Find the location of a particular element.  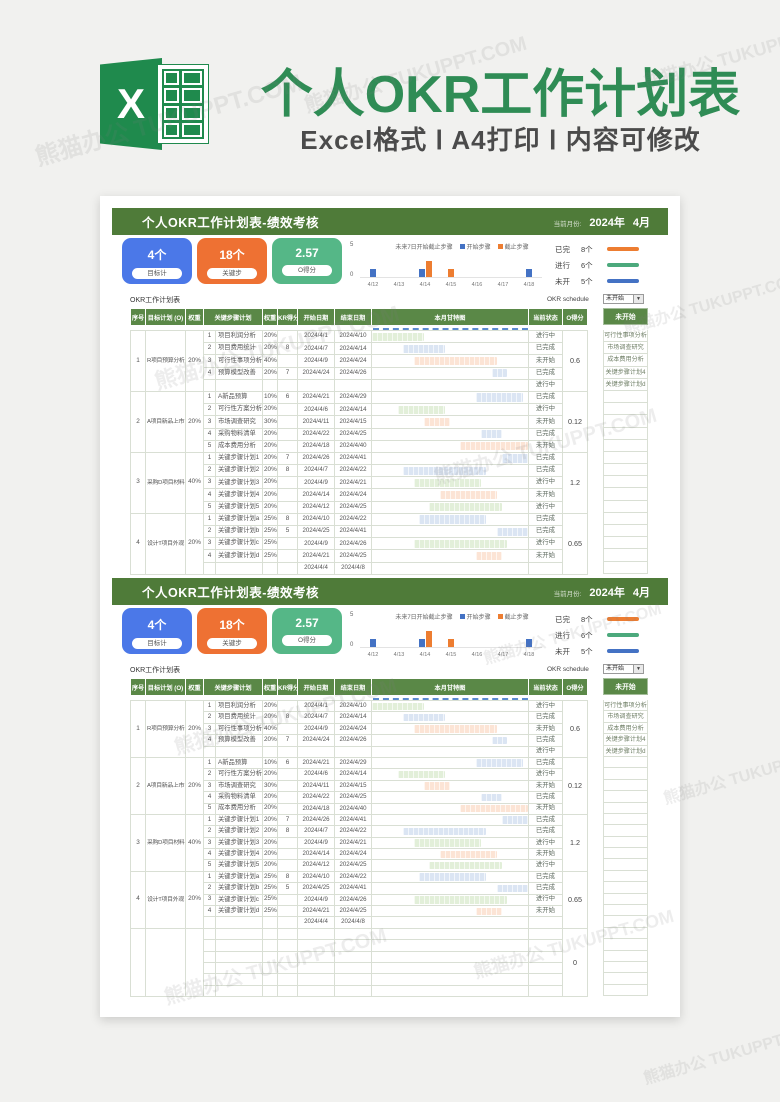

y-axis-min: 0 is located at coordinates (352, 645).